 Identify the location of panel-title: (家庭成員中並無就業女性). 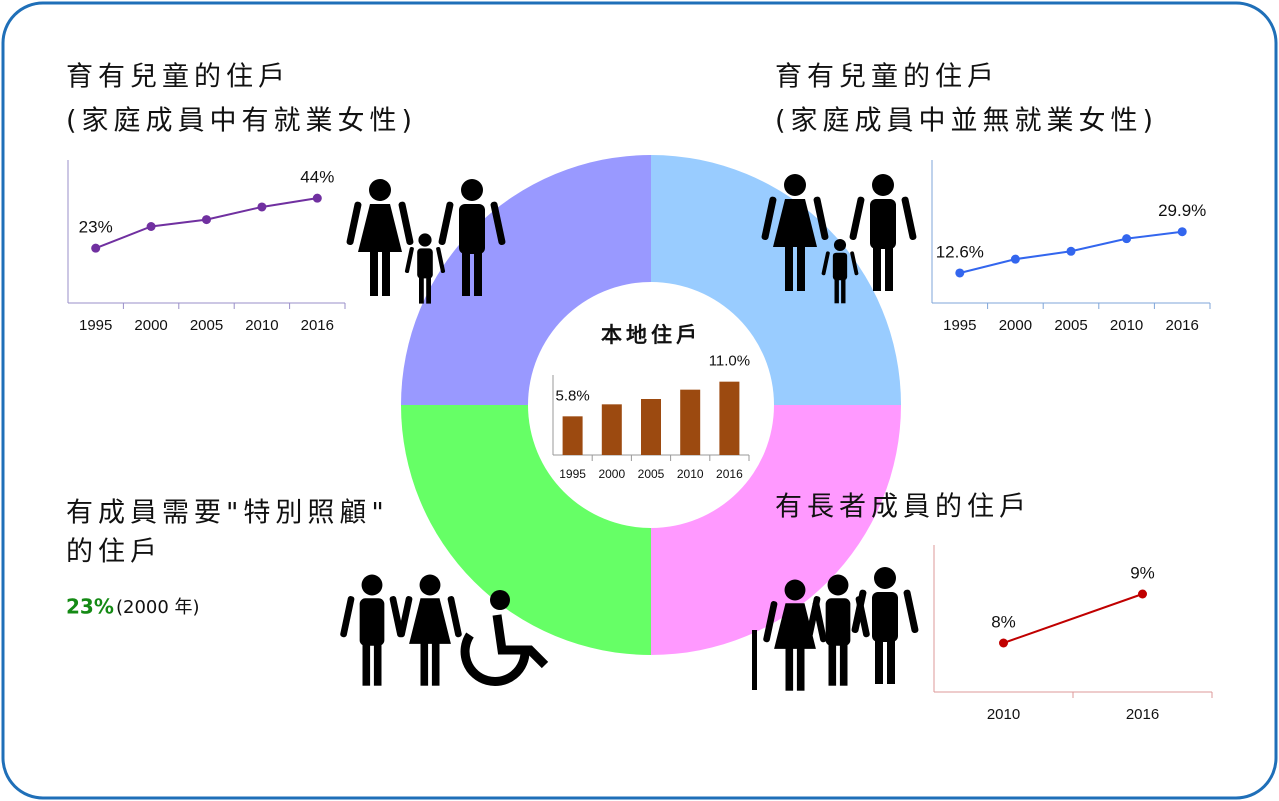
(966, 121).